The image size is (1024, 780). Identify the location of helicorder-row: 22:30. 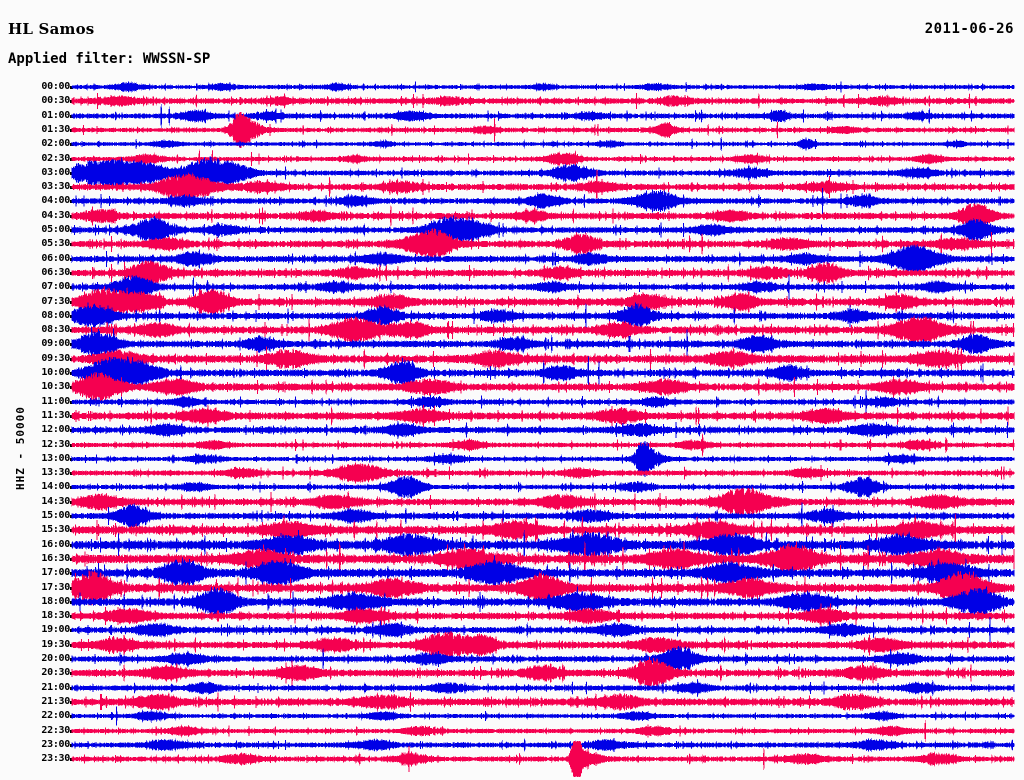
(512, 730).